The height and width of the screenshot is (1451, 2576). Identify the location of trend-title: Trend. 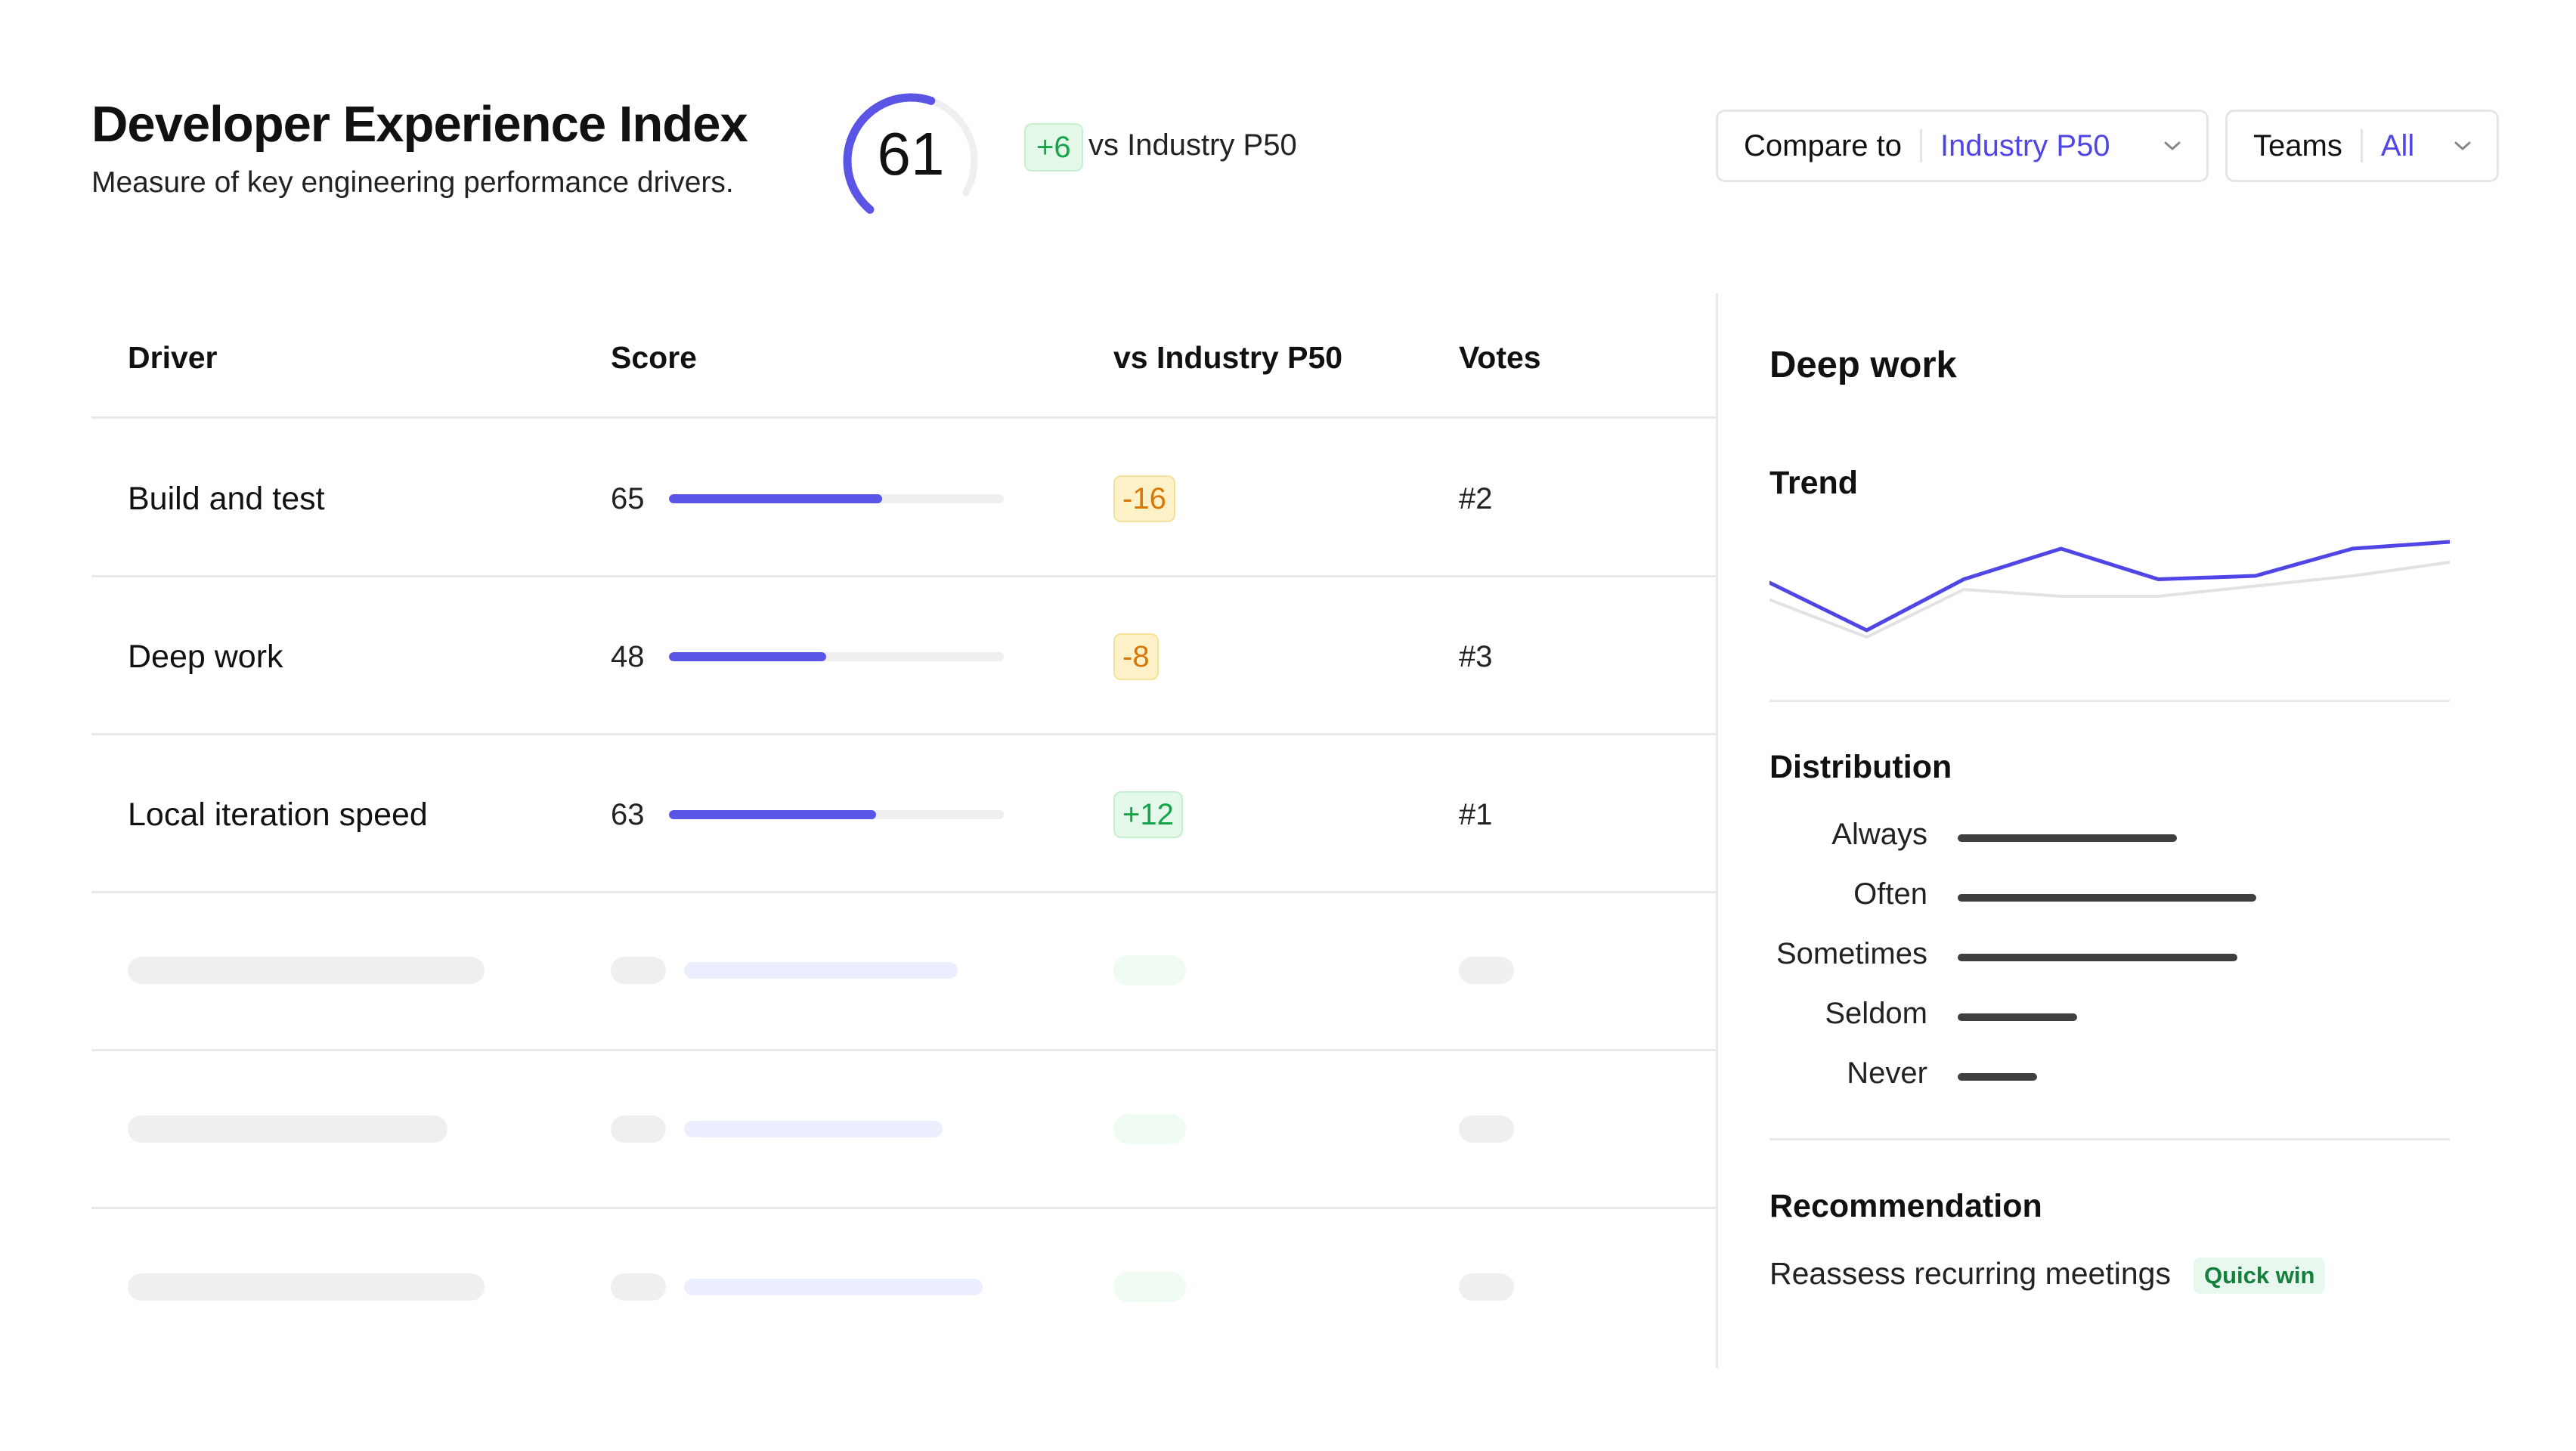
(1814, 483).